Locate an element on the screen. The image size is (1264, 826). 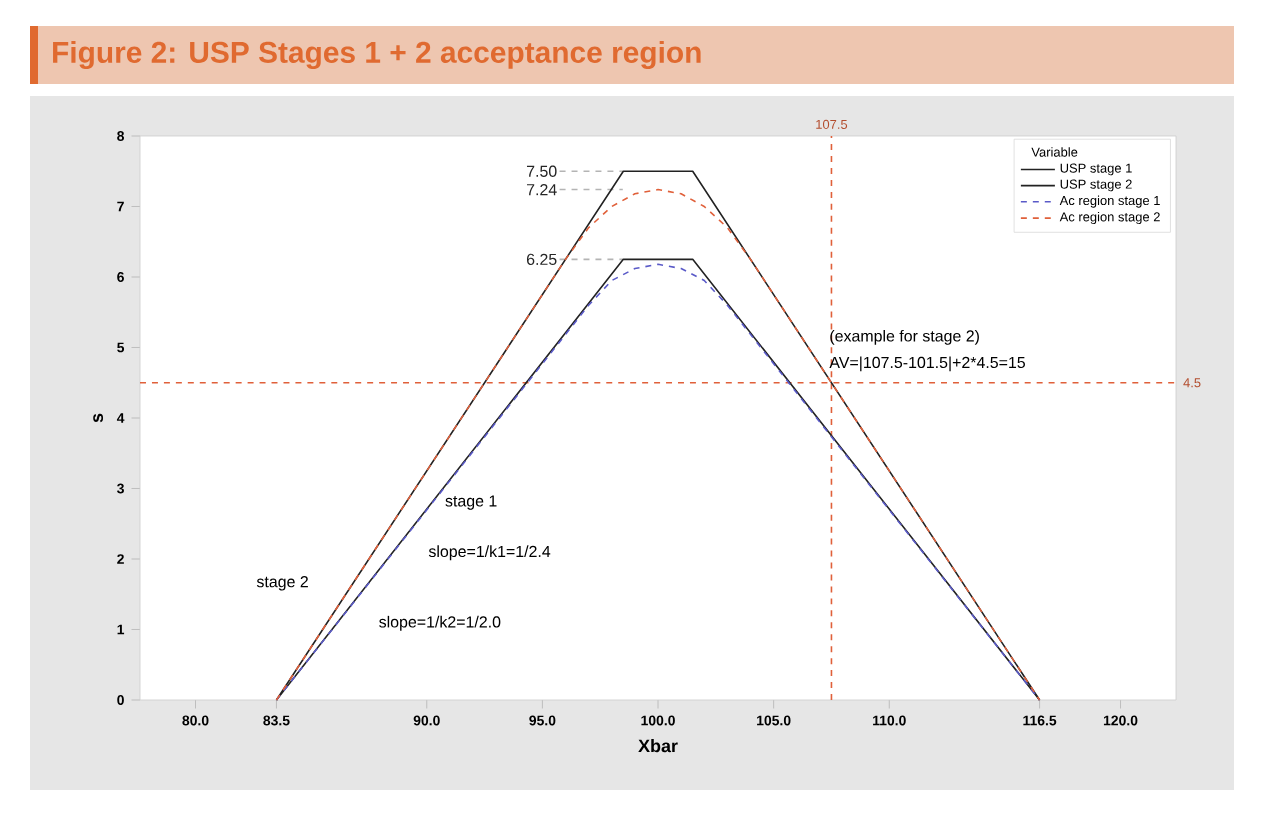
x-axis-title: Xbar is located at coordinates (658, 746).